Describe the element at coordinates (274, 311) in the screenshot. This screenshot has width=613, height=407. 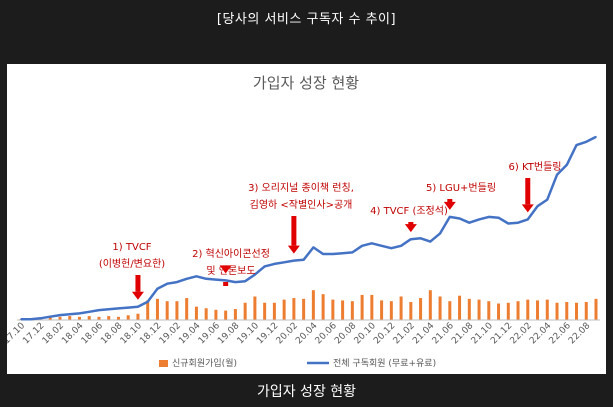
I see `bar-19.12` at that location.